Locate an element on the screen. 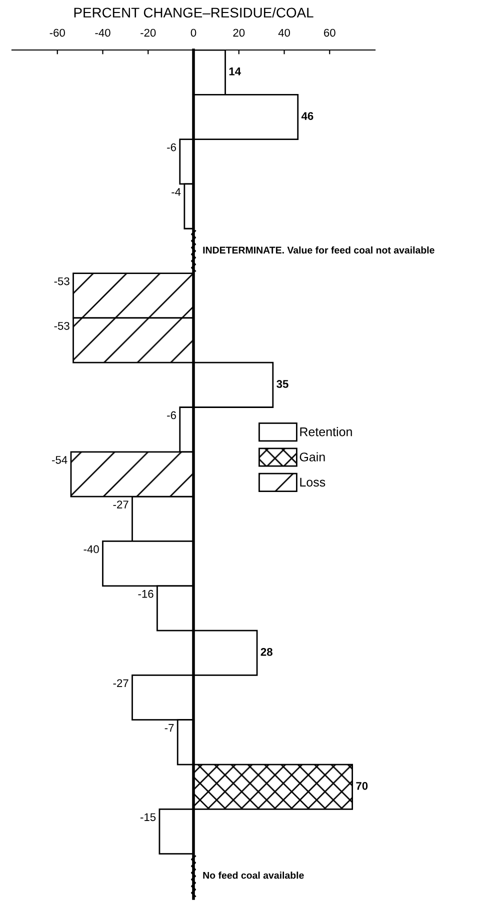  legend-label: Retention is located at coordinates (326, 431).